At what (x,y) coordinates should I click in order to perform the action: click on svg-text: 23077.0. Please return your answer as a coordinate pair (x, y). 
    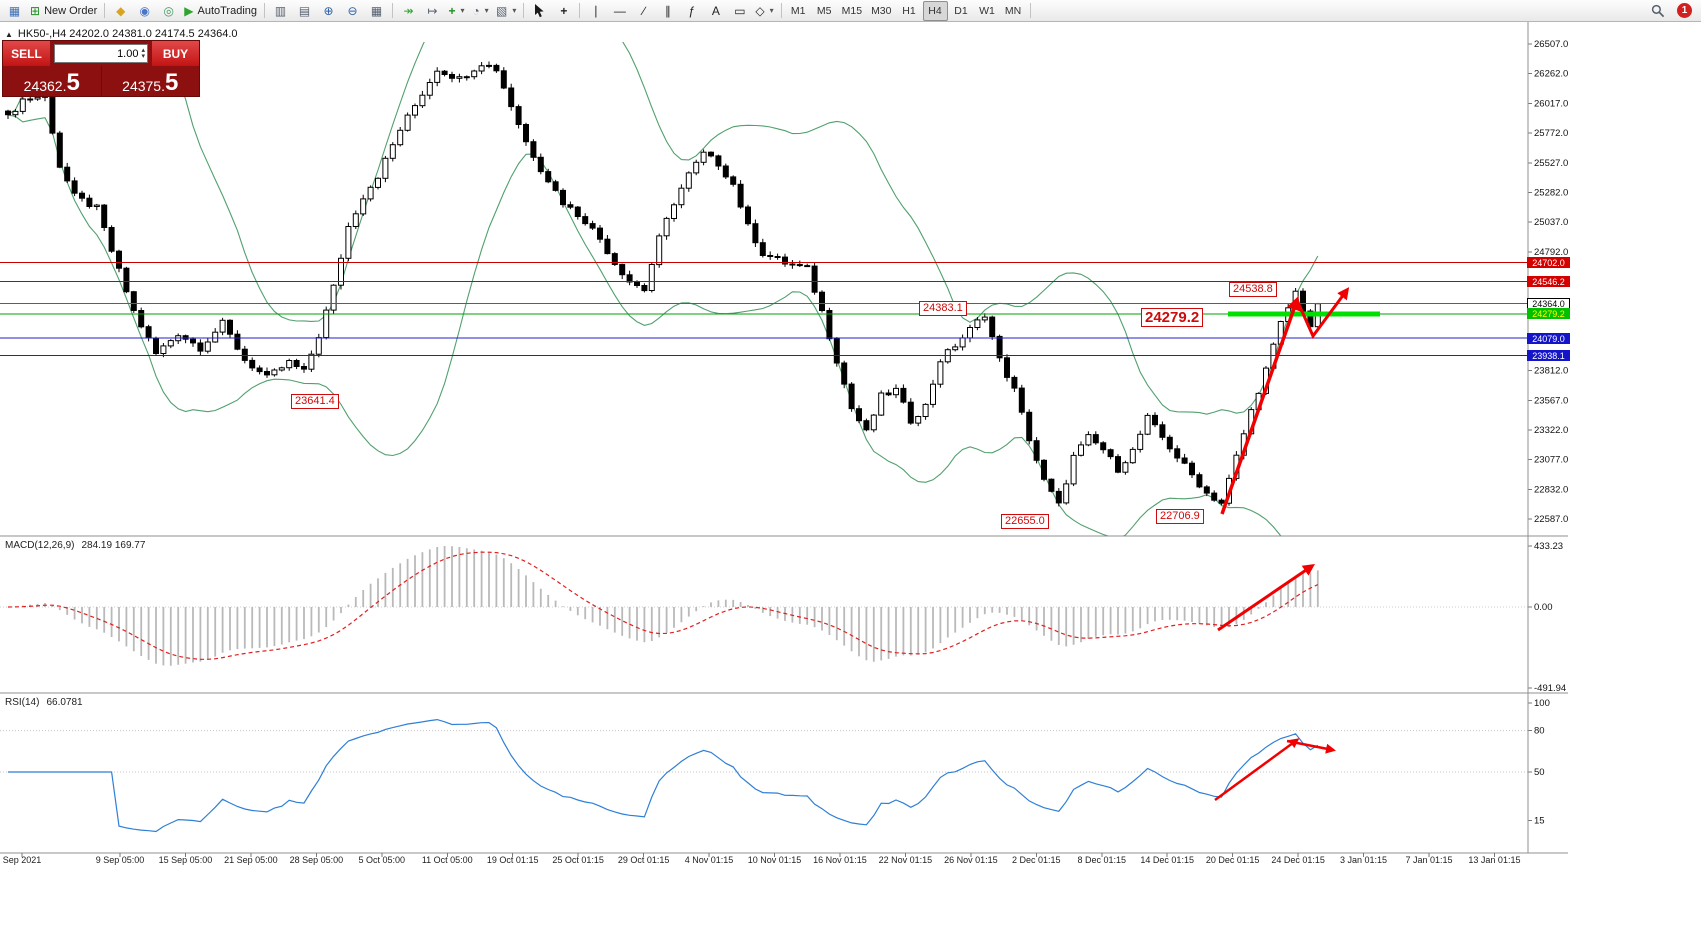
    Looking at the image, I should click on (1551, 460).